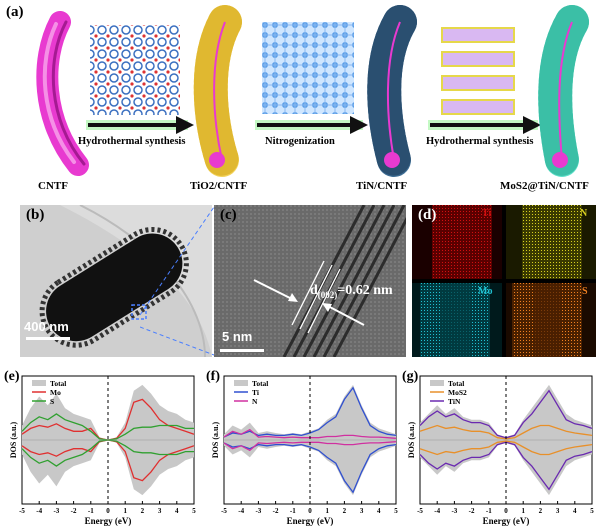  I want to click on legend-entry: Mo, so click(55, 392).